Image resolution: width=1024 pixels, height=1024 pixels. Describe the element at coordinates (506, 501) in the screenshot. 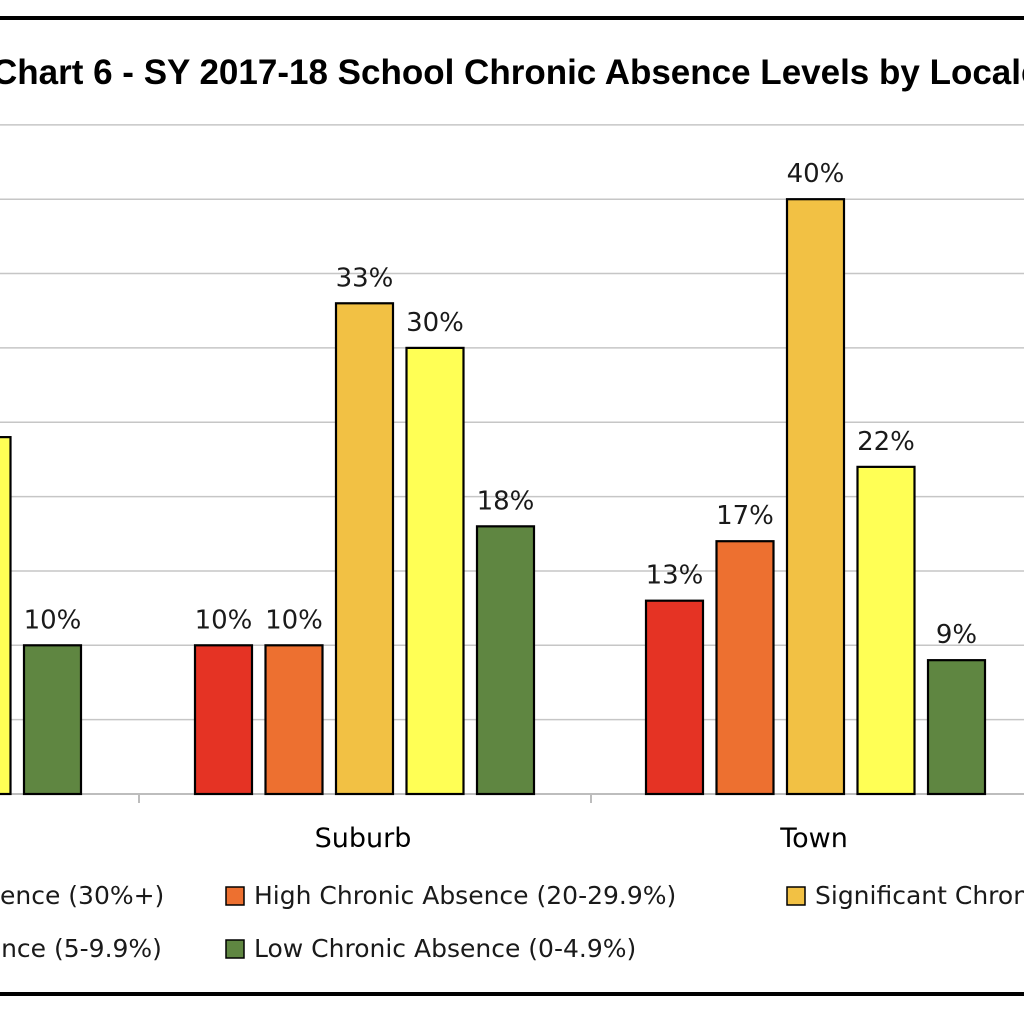

I see `data-label: 18%` at that location.